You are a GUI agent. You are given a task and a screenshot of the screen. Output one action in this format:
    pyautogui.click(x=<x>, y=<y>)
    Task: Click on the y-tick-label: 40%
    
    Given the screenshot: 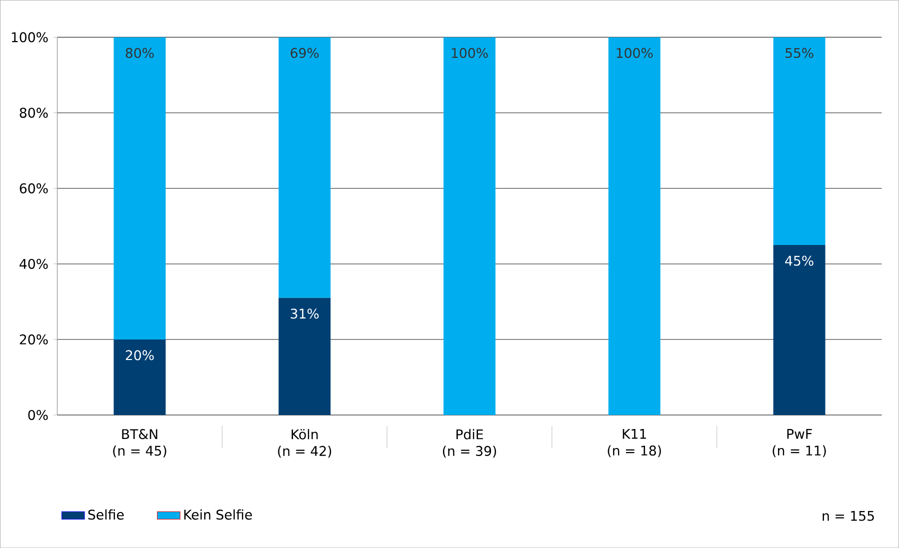 What is the action you would take?
    pyautogui.click(x=34, y=263)
    